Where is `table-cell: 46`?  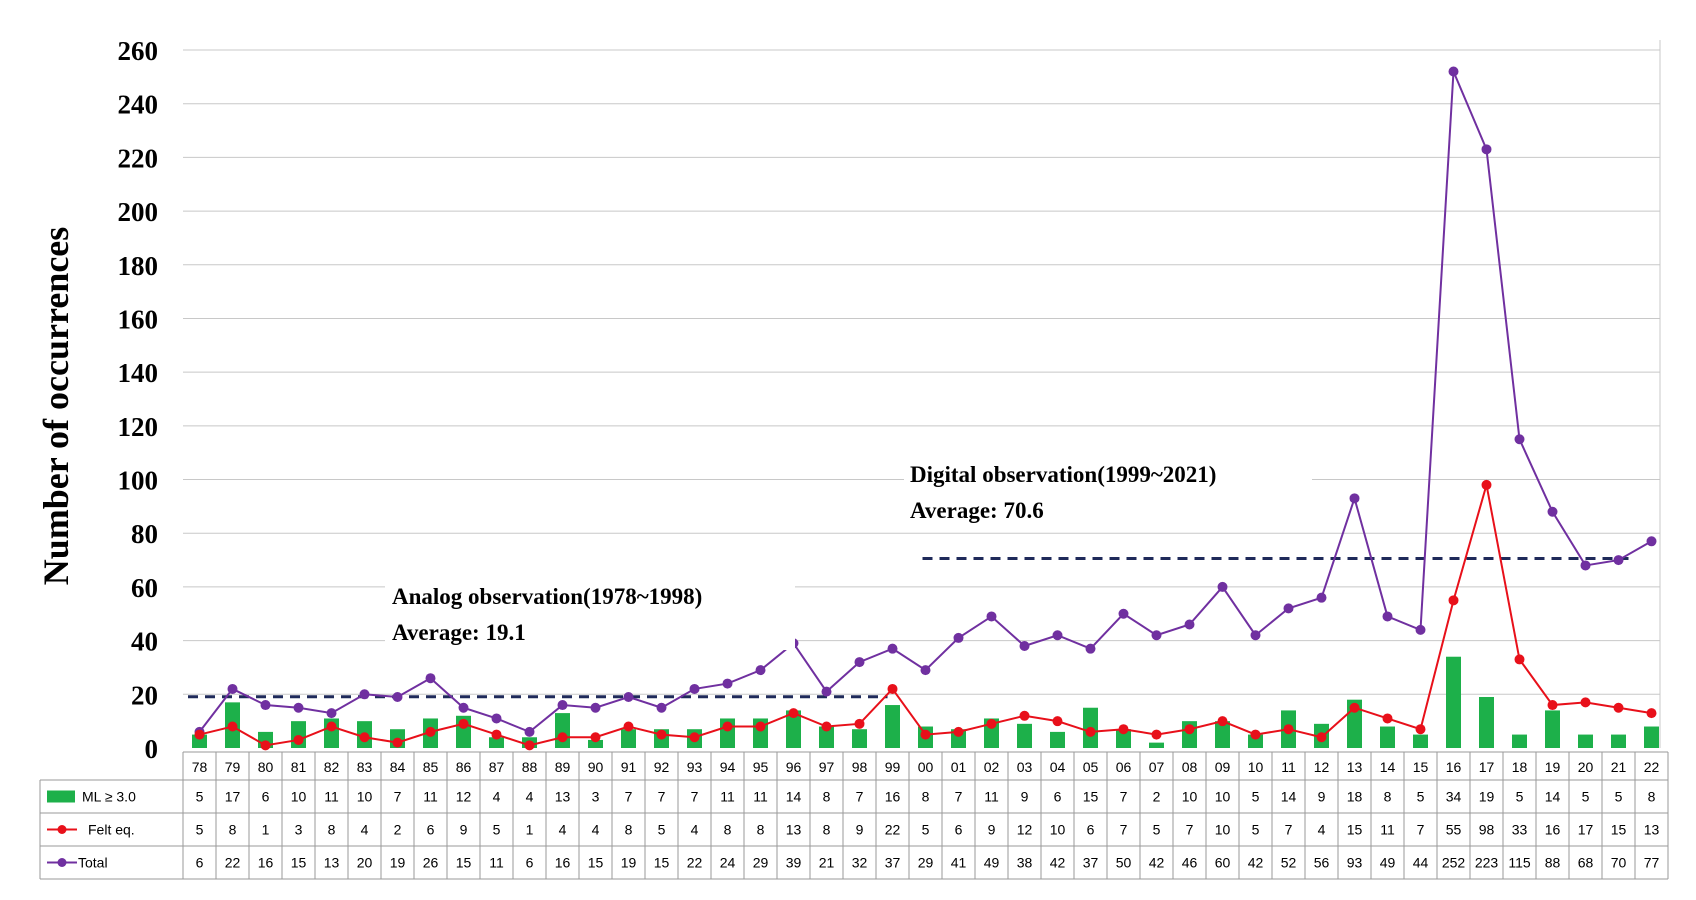
table-cell: 46 is located at coordinates (1190, 863).